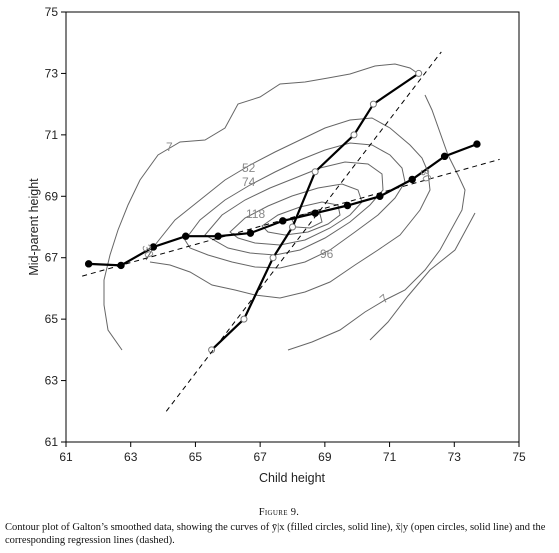 This screenshot has width=559, height=553. Describe the element at coordinates (255, 214) in the screenshot. I see `contour-label-118: 118` at that location.